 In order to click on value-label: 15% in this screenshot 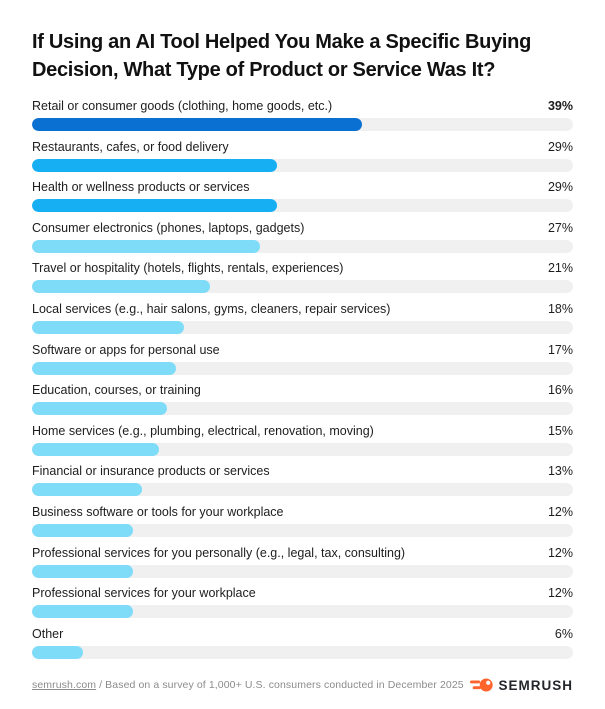, I will do `click(560, 430)`.